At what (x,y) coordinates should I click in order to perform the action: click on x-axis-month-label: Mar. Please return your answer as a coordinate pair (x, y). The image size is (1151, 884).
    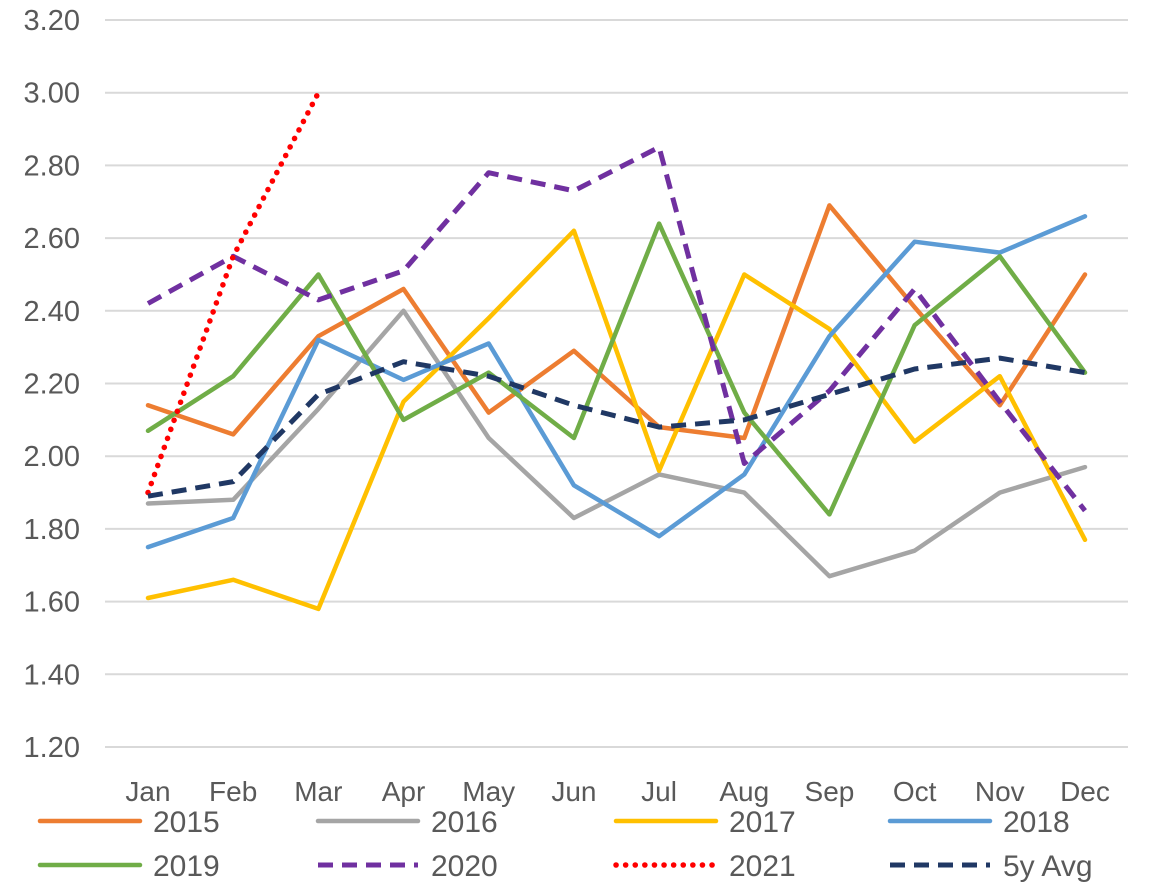
    Looking at the image, I should click on (318, 791).